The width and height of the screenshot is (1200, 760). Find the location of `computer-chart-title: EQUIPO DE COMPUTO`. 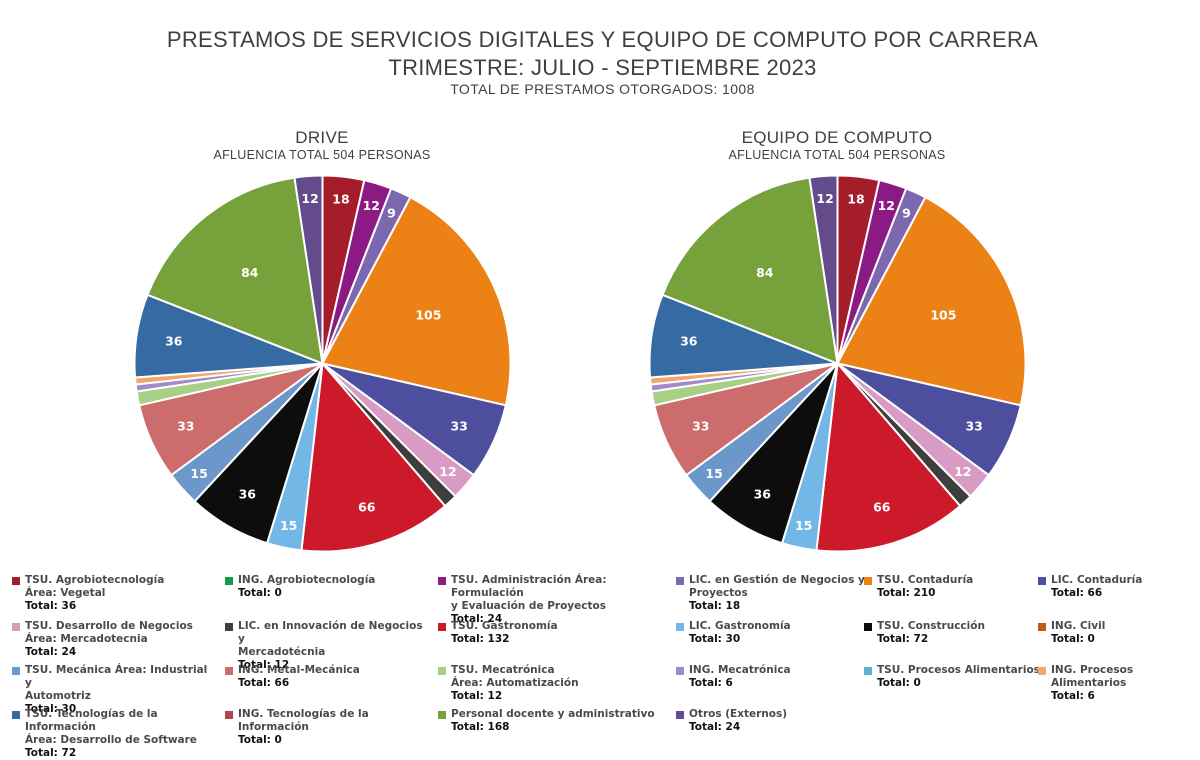

computer-chart-title: EQUIPO DE COMPUTO is located at coordinates (837, 137).